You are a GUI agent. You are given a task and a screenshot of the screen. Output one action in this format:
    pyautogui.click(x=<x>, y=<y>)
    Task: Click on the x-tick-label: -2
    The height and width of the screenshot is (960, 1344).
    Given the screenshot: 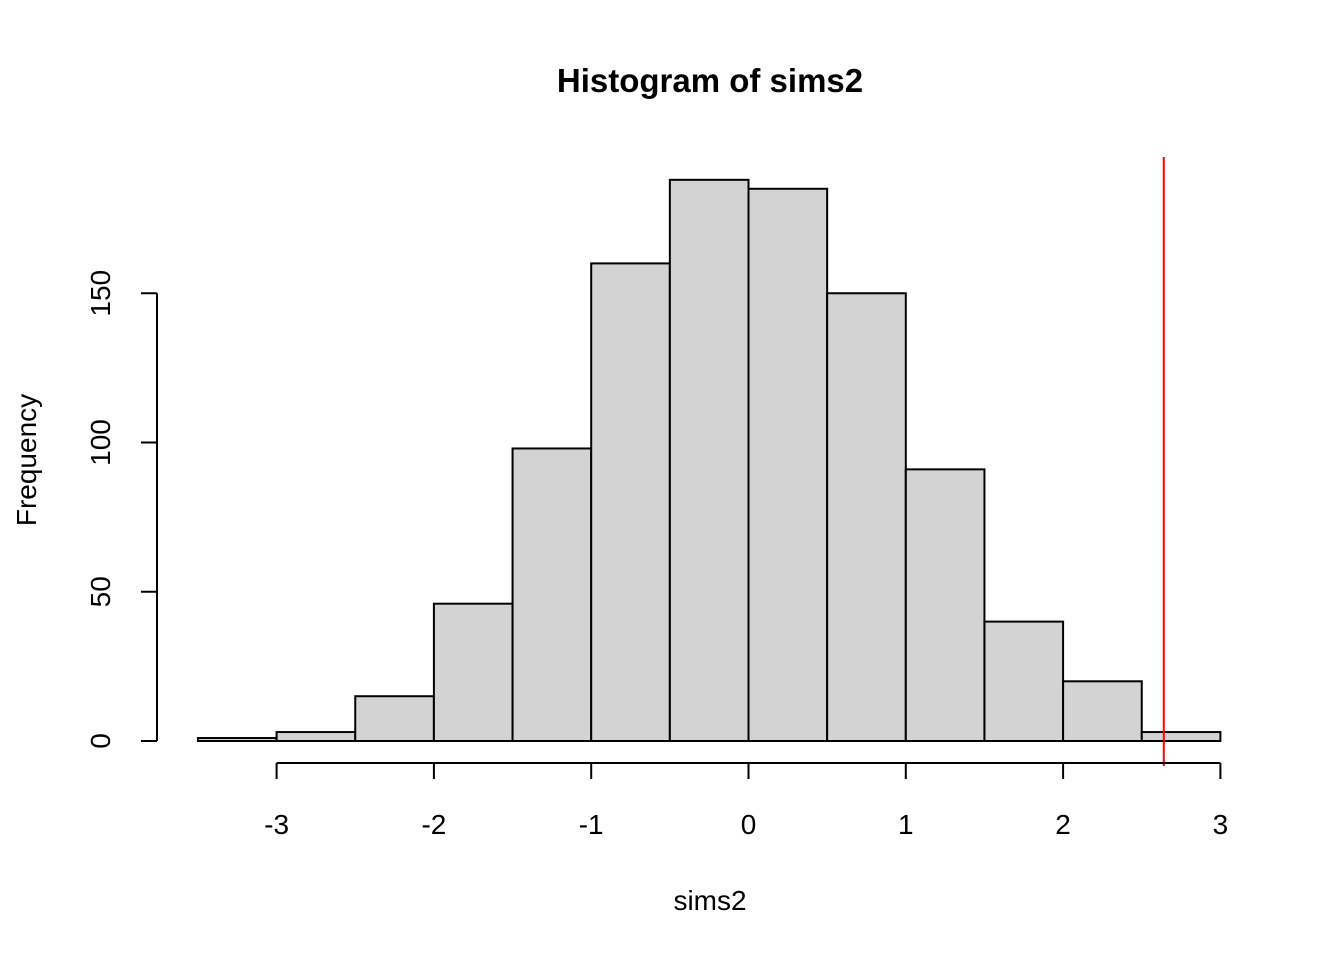 What is the action you would take?
    pyautogui.click(x=433, y=824)
    